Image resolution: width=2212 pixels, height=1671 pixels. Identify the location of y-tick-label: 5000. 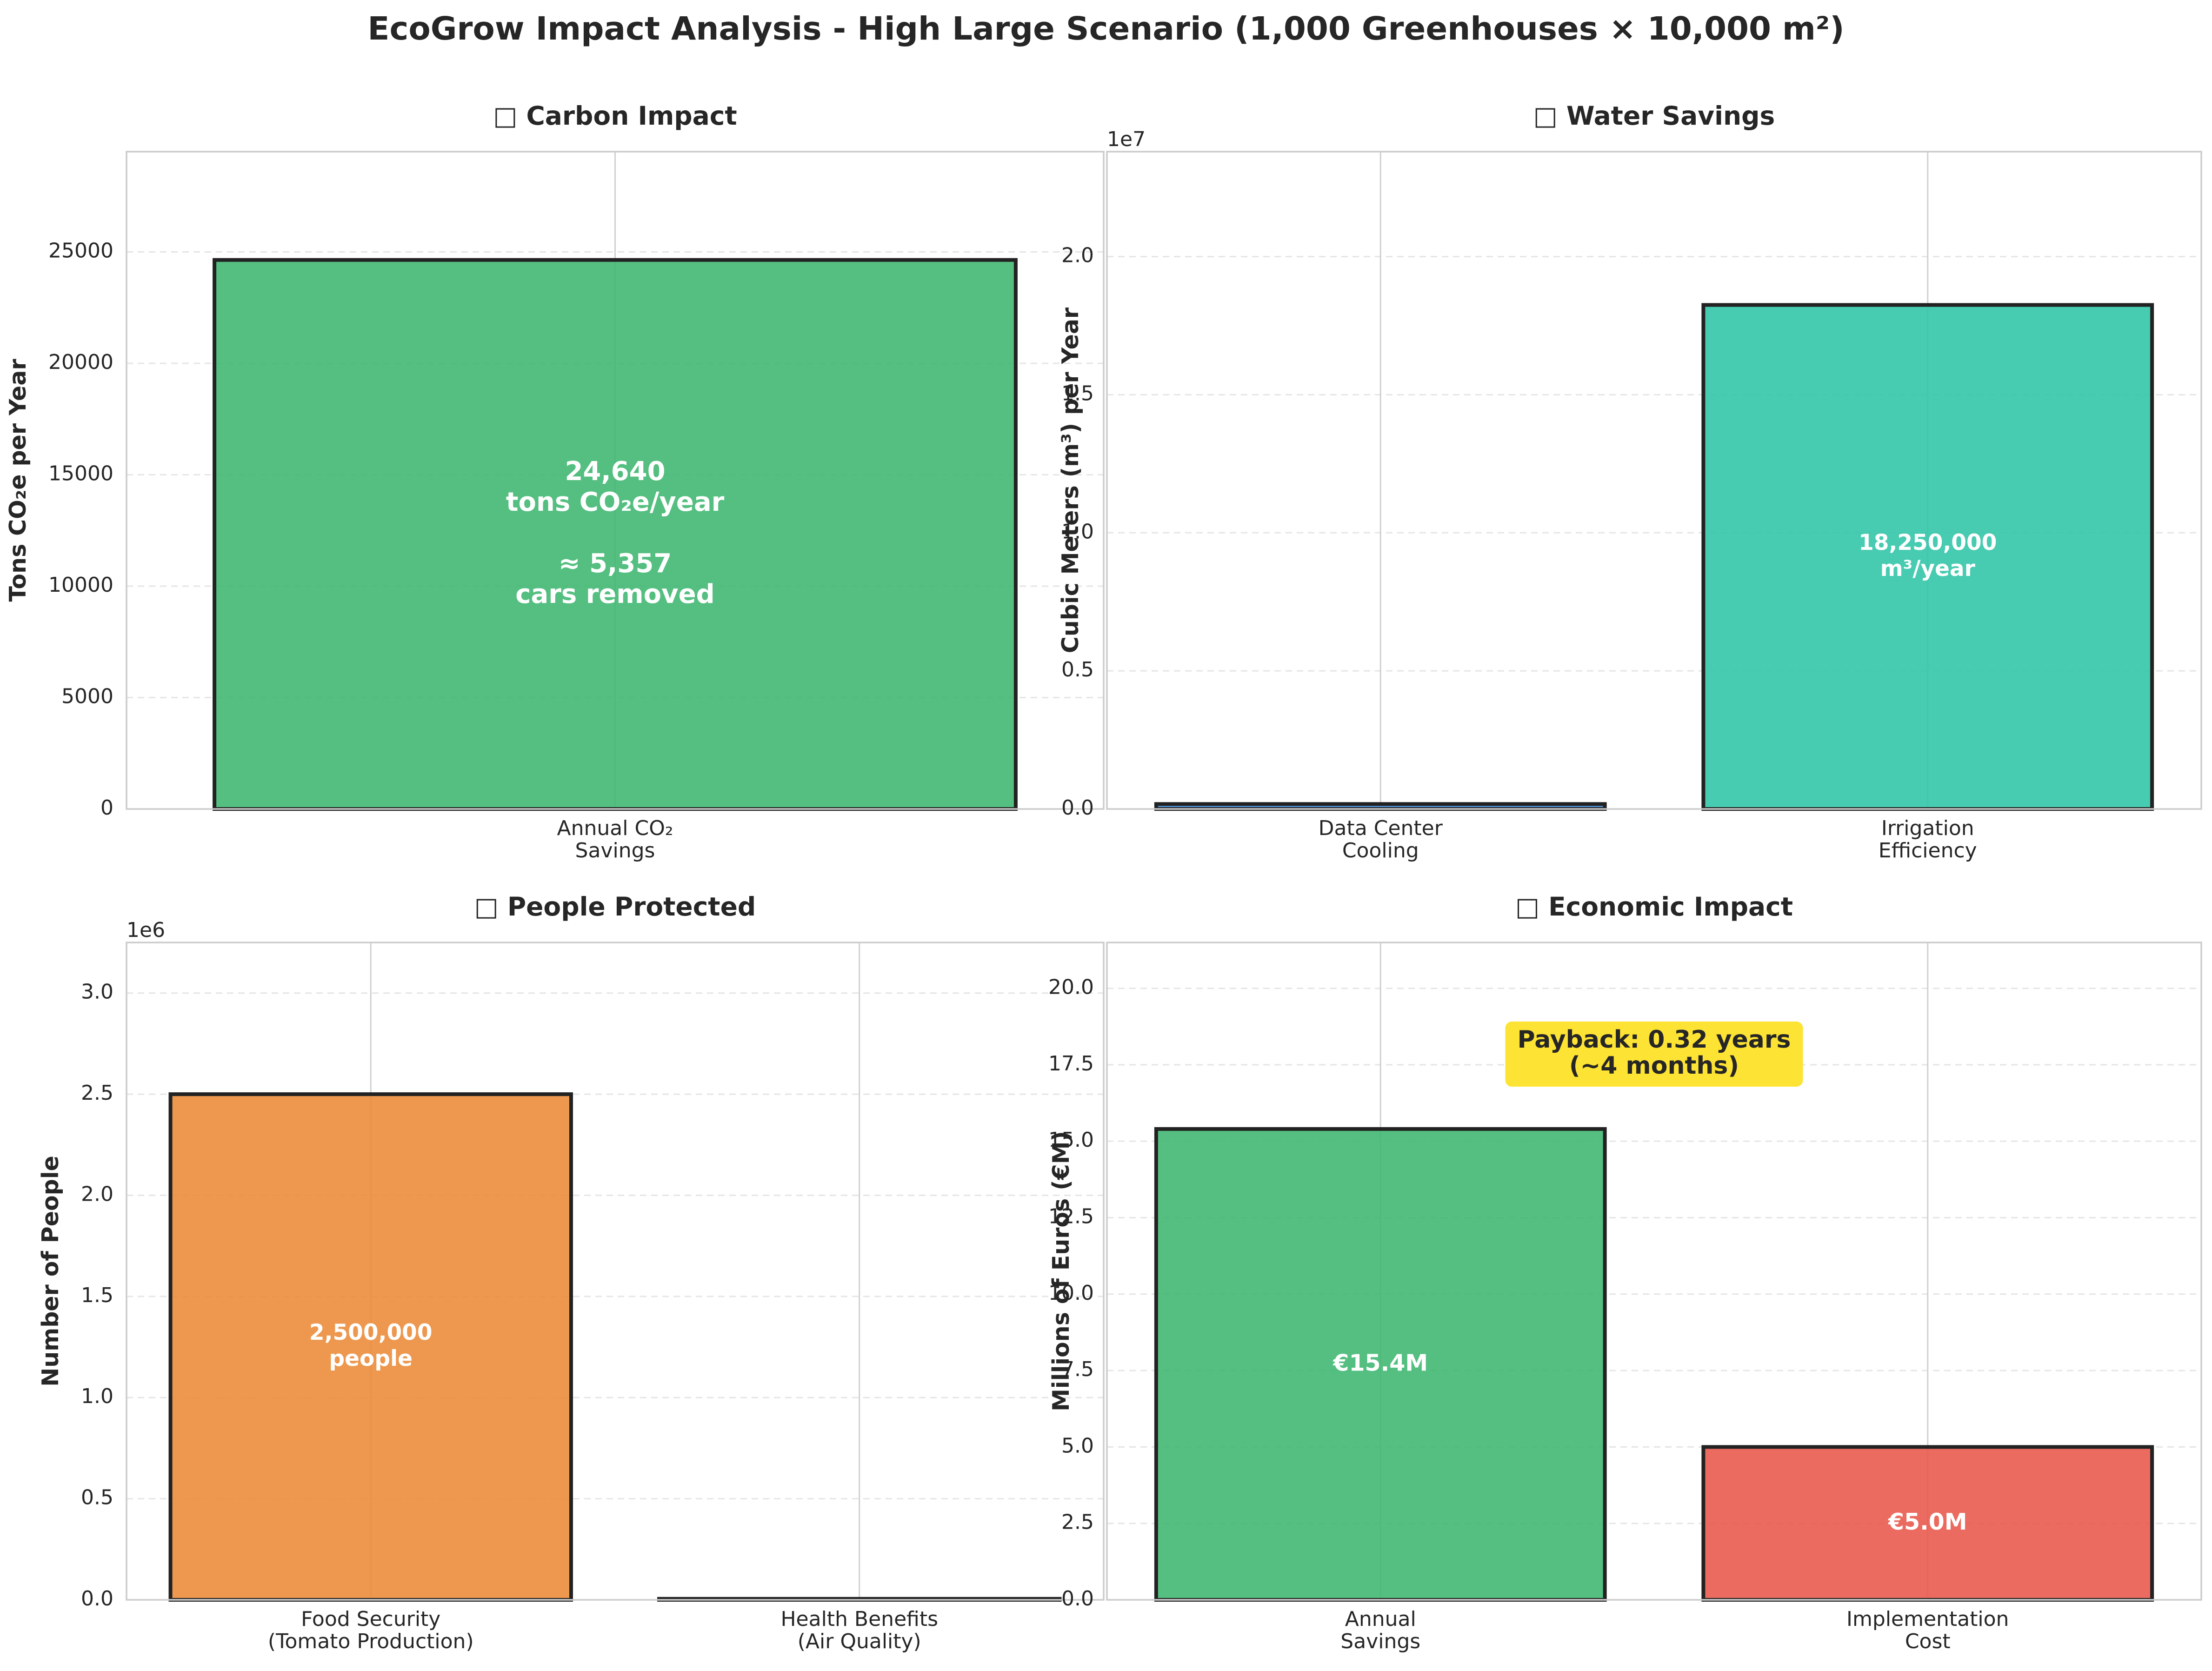
(87, 697).